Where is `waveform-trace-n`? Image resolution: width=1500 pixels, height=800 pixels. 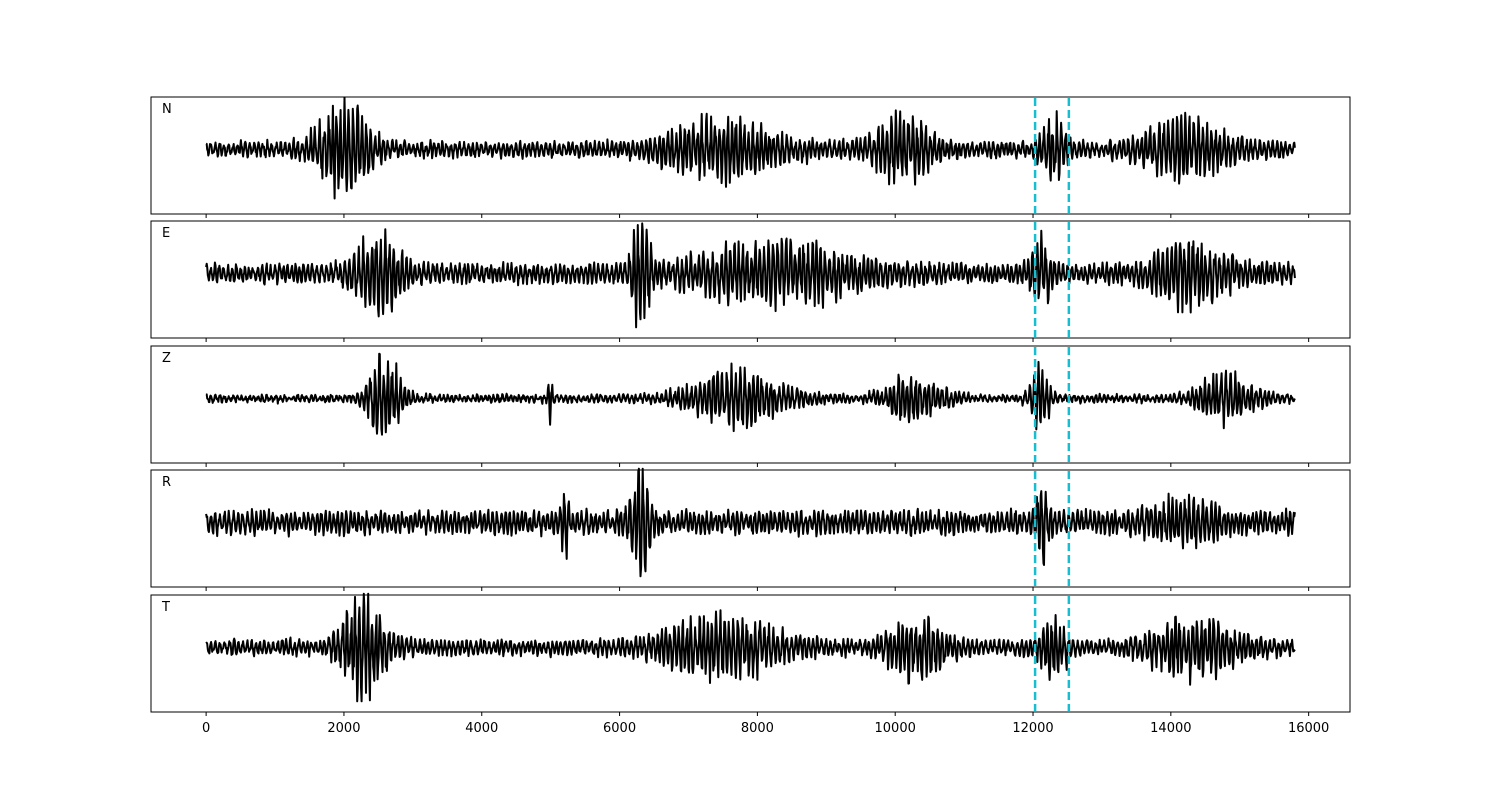 waveform-trace-n is located at coordinates (750, 148).